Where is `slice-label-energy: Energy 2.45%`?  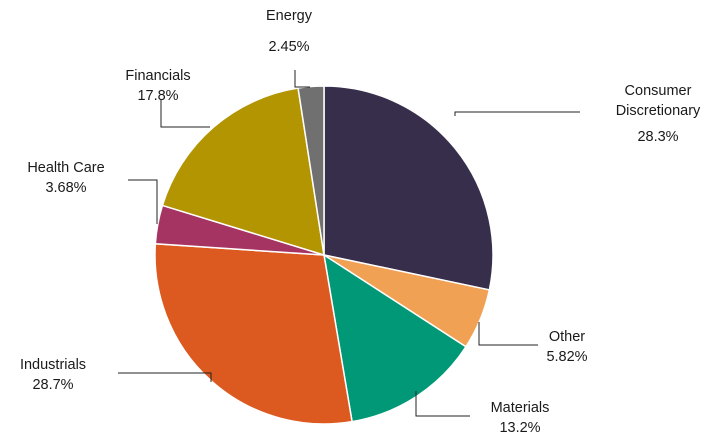
slice-label-energy: Energy 2.45% is located at coordinates (289, 31).